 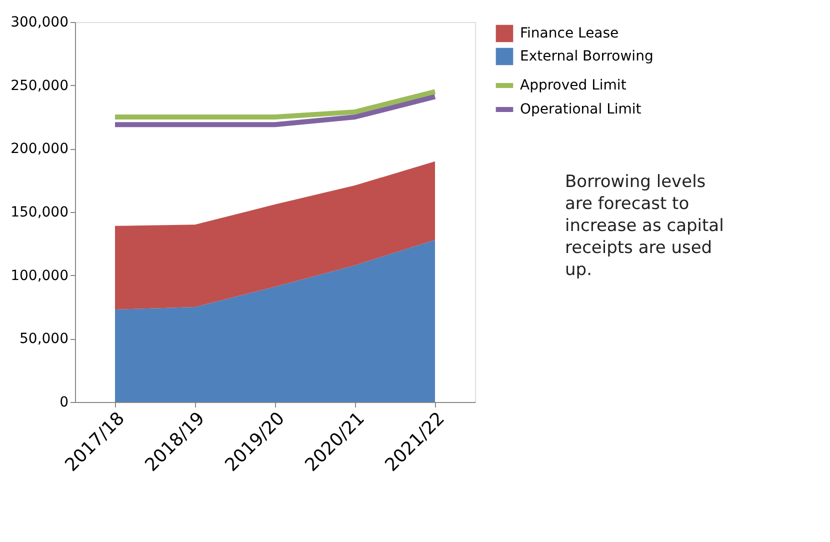 What do you see at coordinates (44, 339) in the screenshot?
I see `y-tick-label: 50,000` at bounding box center [44, 339].